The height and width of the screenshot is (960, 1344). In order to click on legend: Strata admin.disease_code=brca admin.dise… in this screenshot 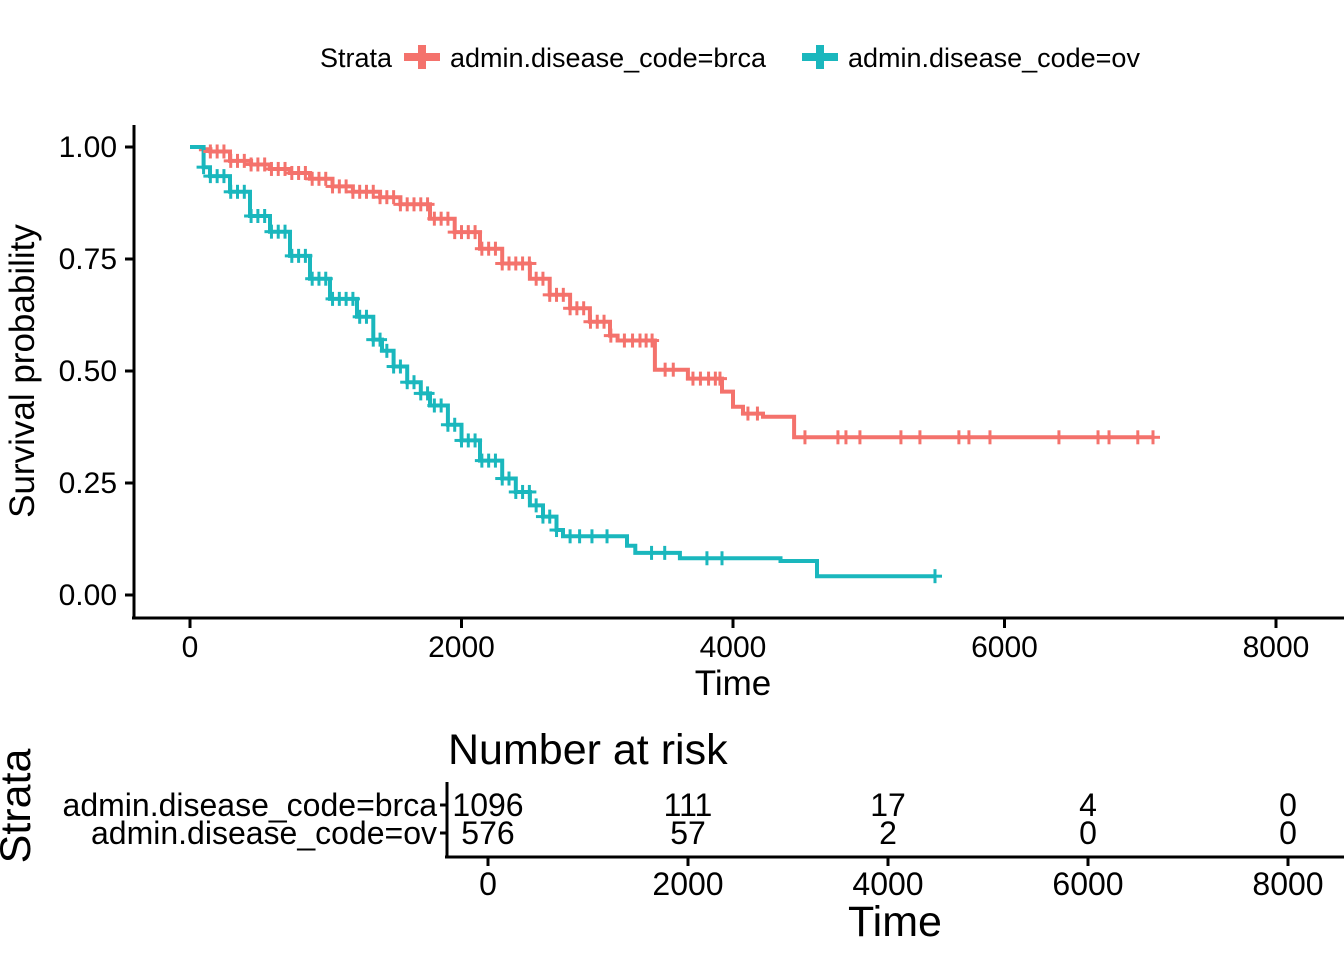, I will do `click(730, 58)`.